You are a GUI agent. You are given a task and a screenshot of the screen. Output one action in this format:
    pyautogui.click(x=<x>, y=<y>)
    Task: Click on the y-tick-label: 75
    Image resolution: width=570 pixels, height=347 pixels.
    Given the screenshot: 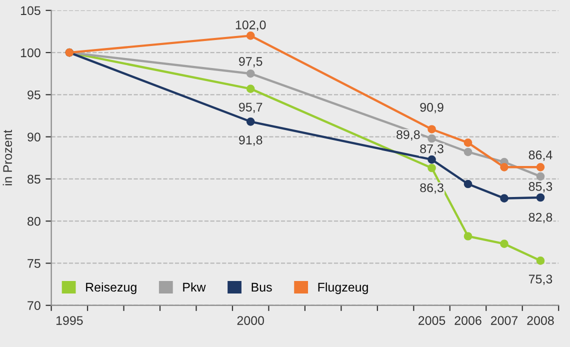 What is the action you would take?
    pyautogui.click(x=34, y=263)
    